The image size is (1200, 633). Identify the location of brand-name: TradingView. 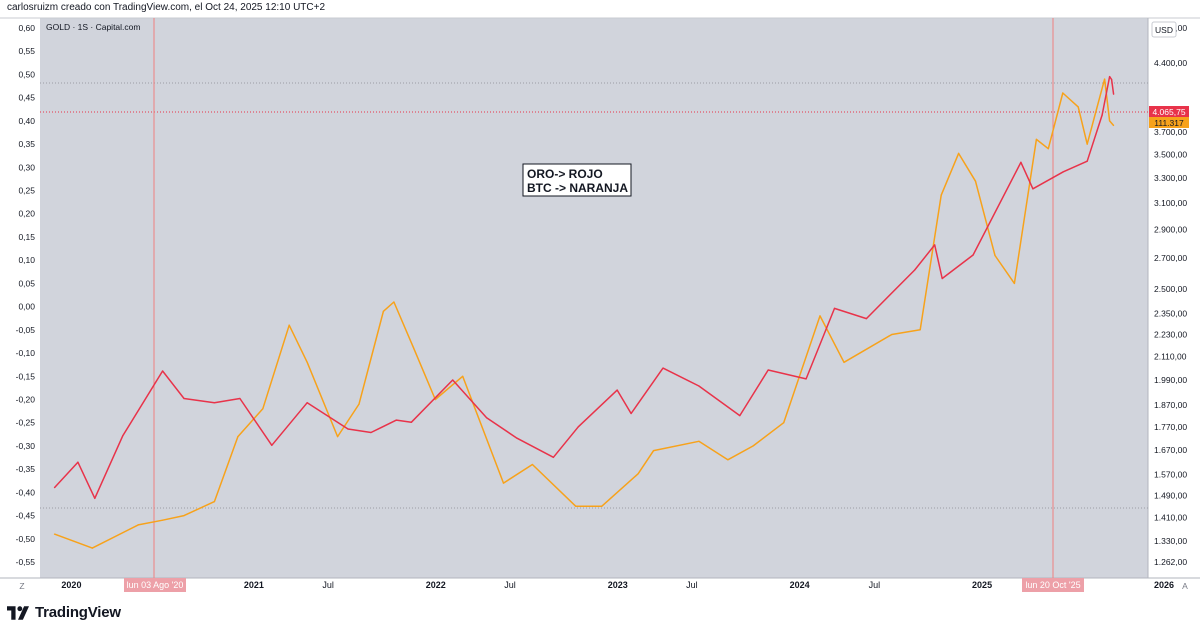
(78, 612).